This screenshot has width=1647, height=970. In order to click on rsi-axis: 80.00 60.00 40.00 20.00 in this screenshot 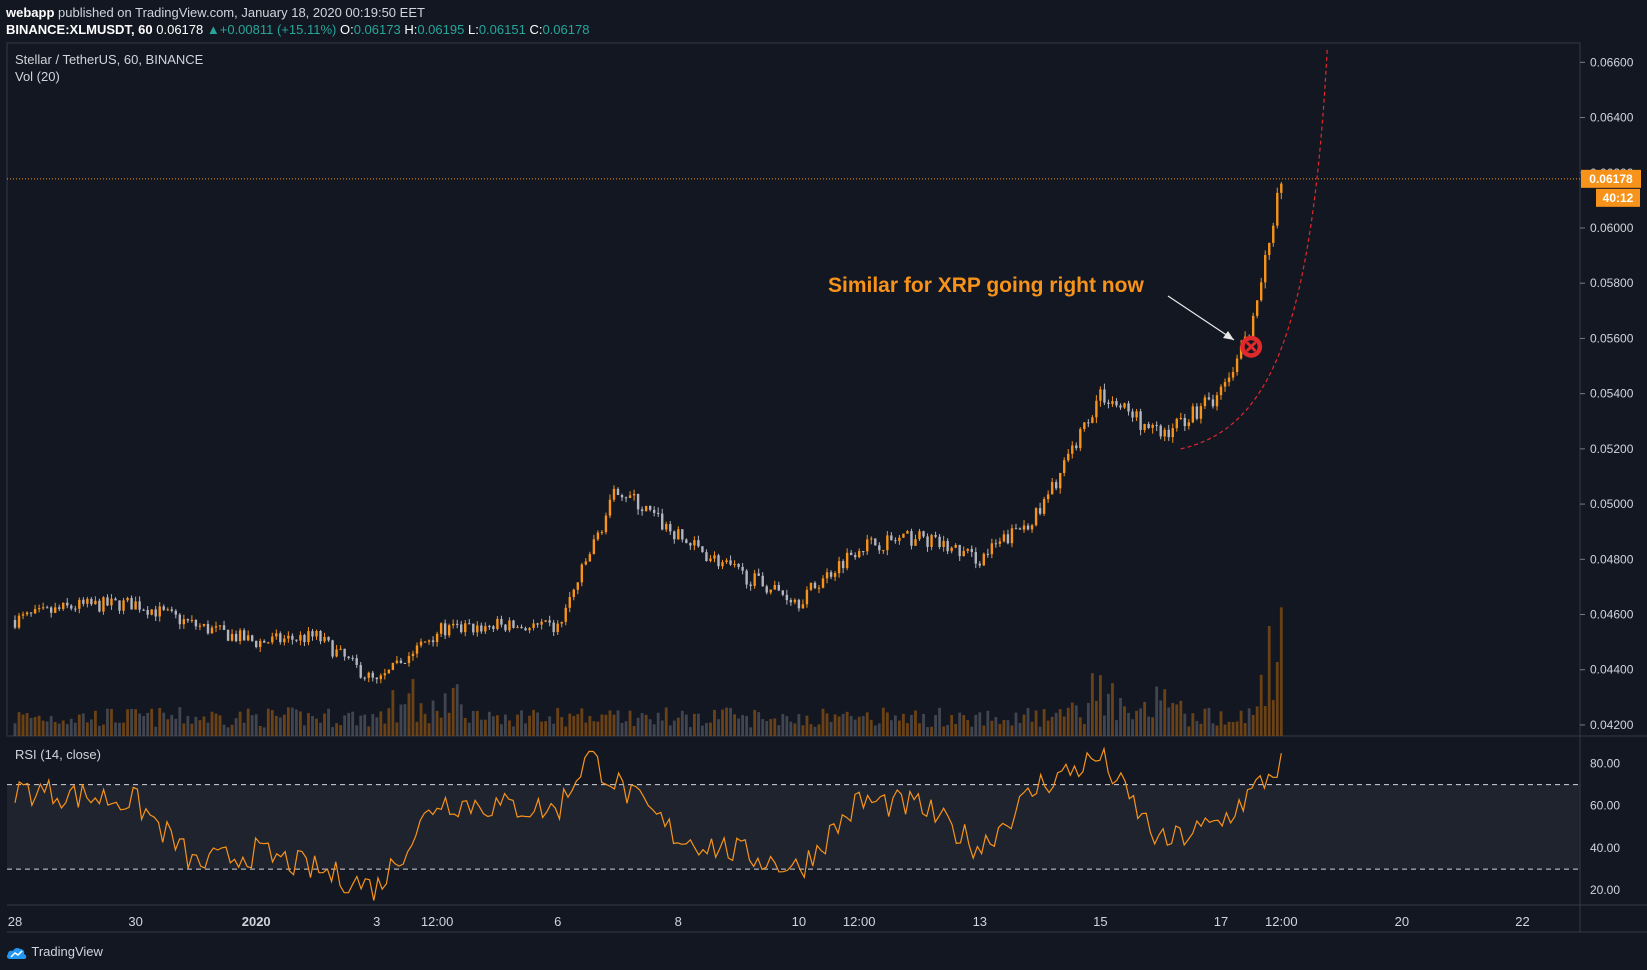, I will do `click(1605, 826)`.